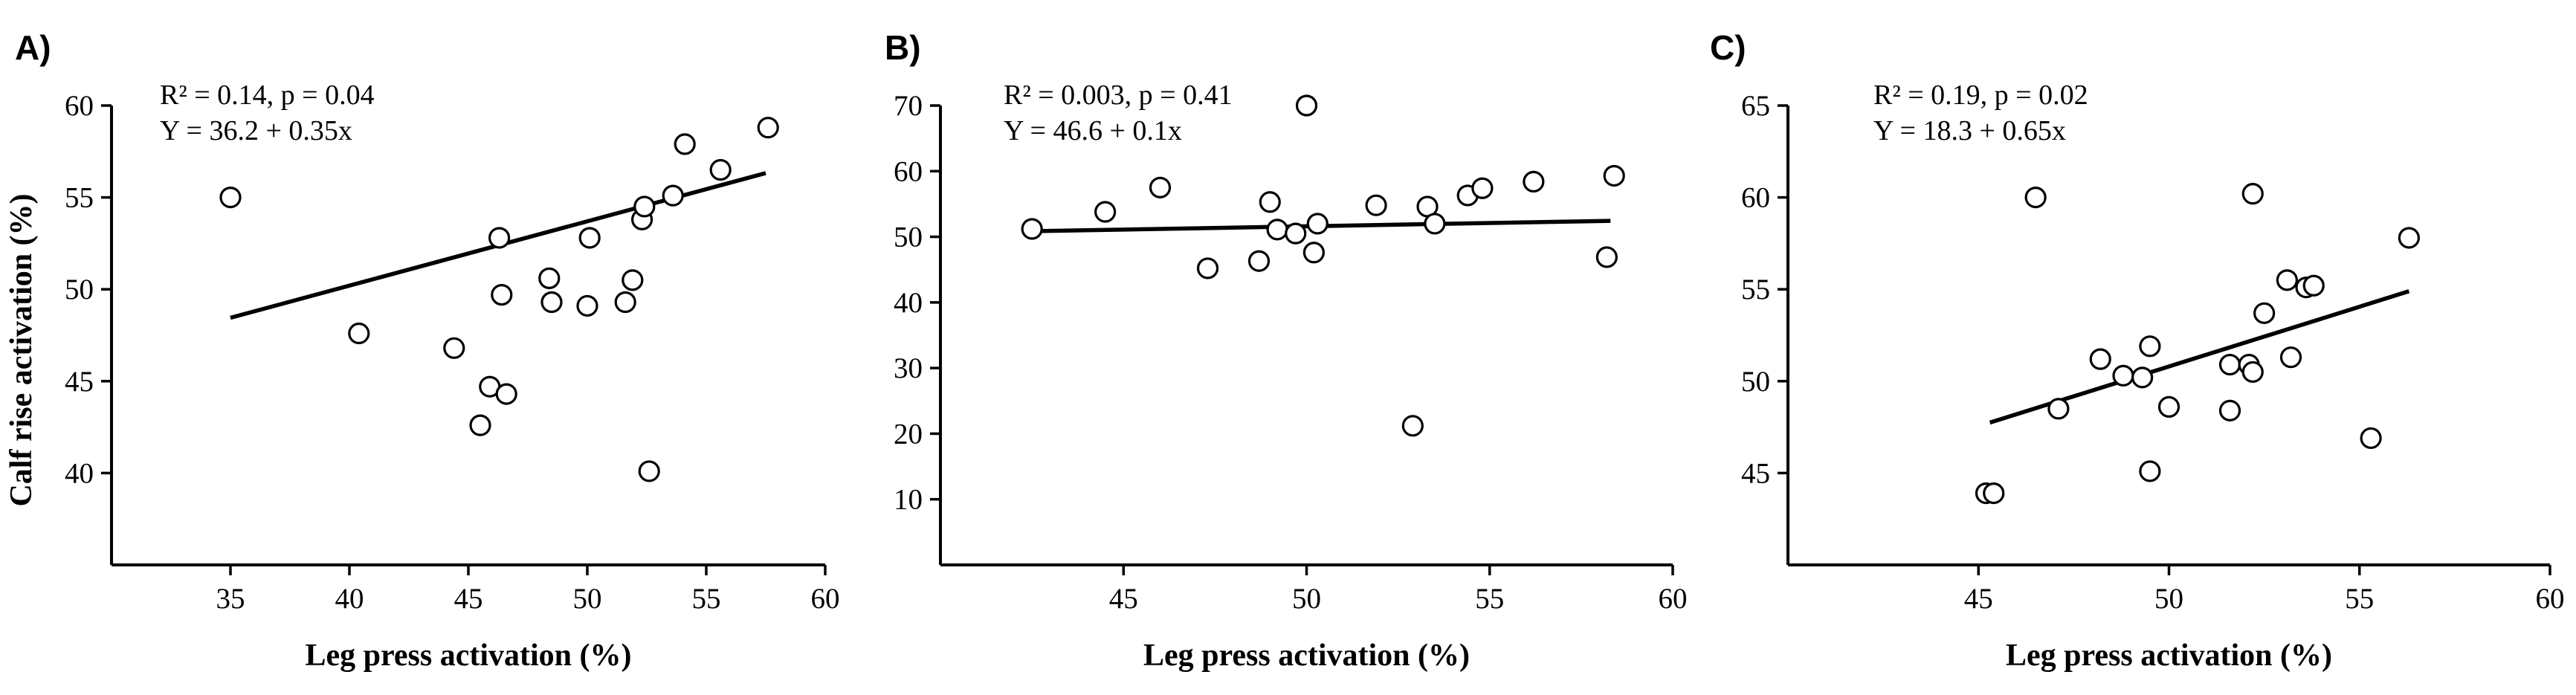 This screenshot has width=2576, height=695. What do you see at coordinates (21, 349) in the screenshot?
I see `y-axis-title: Calf rise activation (%)` at bounding box center [21, 349].